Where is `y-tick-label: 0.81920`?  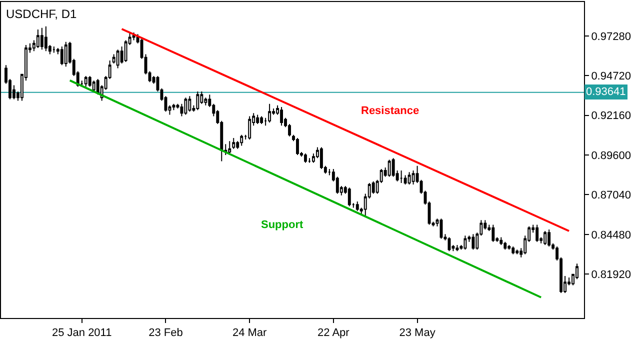 y-tick-label: 0.81920 is located at coordinates (611, 274).